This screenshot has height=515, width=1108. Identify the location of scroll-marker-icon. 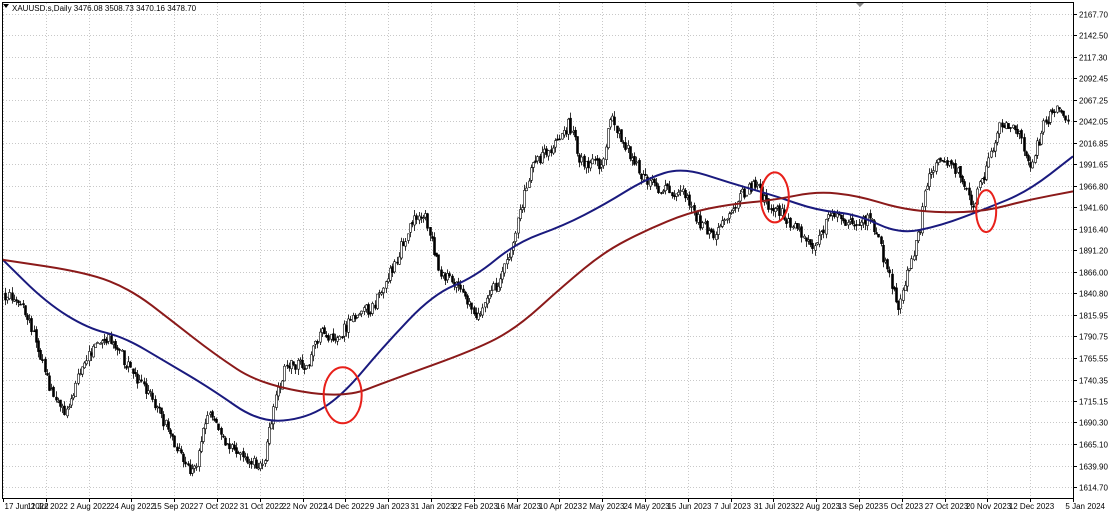
(860, 5).